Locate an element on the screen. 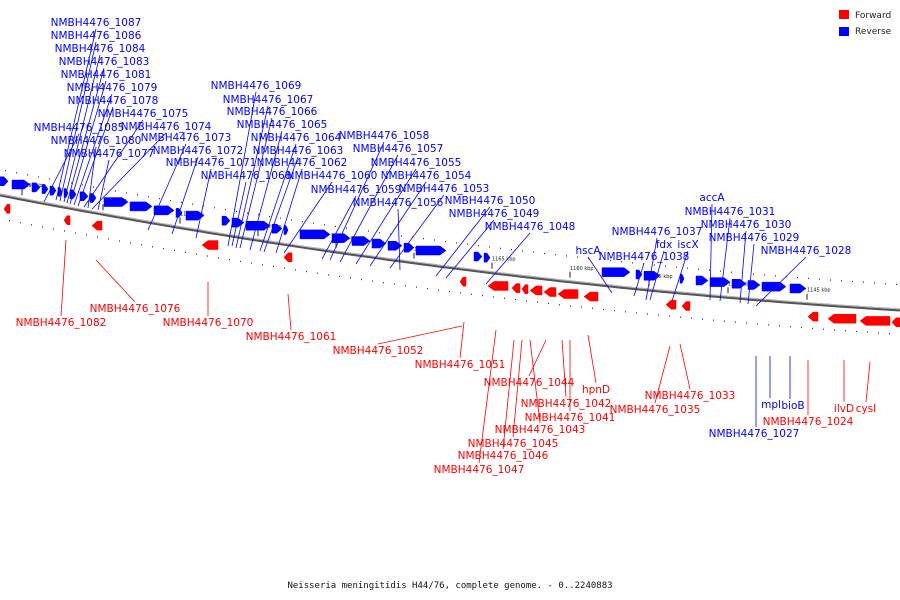 This screenshot has width=900, height=600. forward-gene-label: NMBH4476_1047 is located at coordinates (479, 470).